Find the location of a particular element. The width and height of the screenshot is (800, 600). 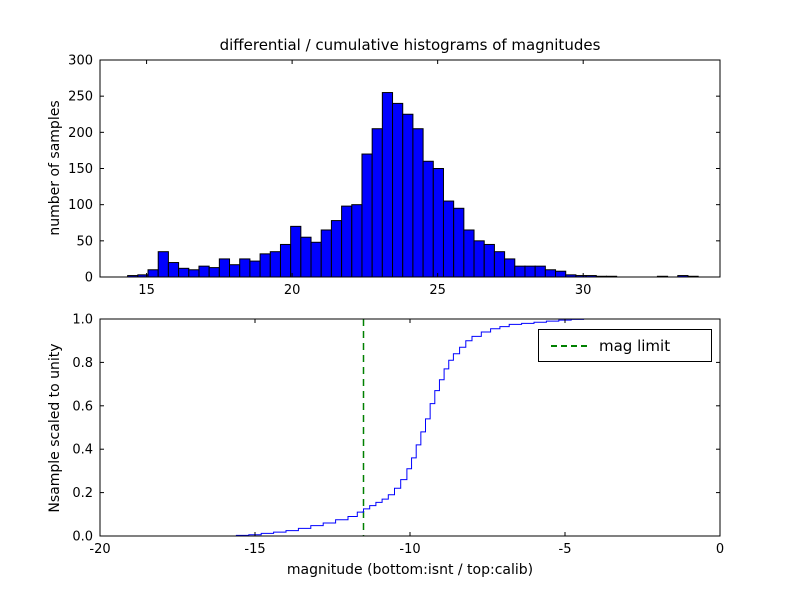

dashed-line-icon is located at coordinates (569, 345).